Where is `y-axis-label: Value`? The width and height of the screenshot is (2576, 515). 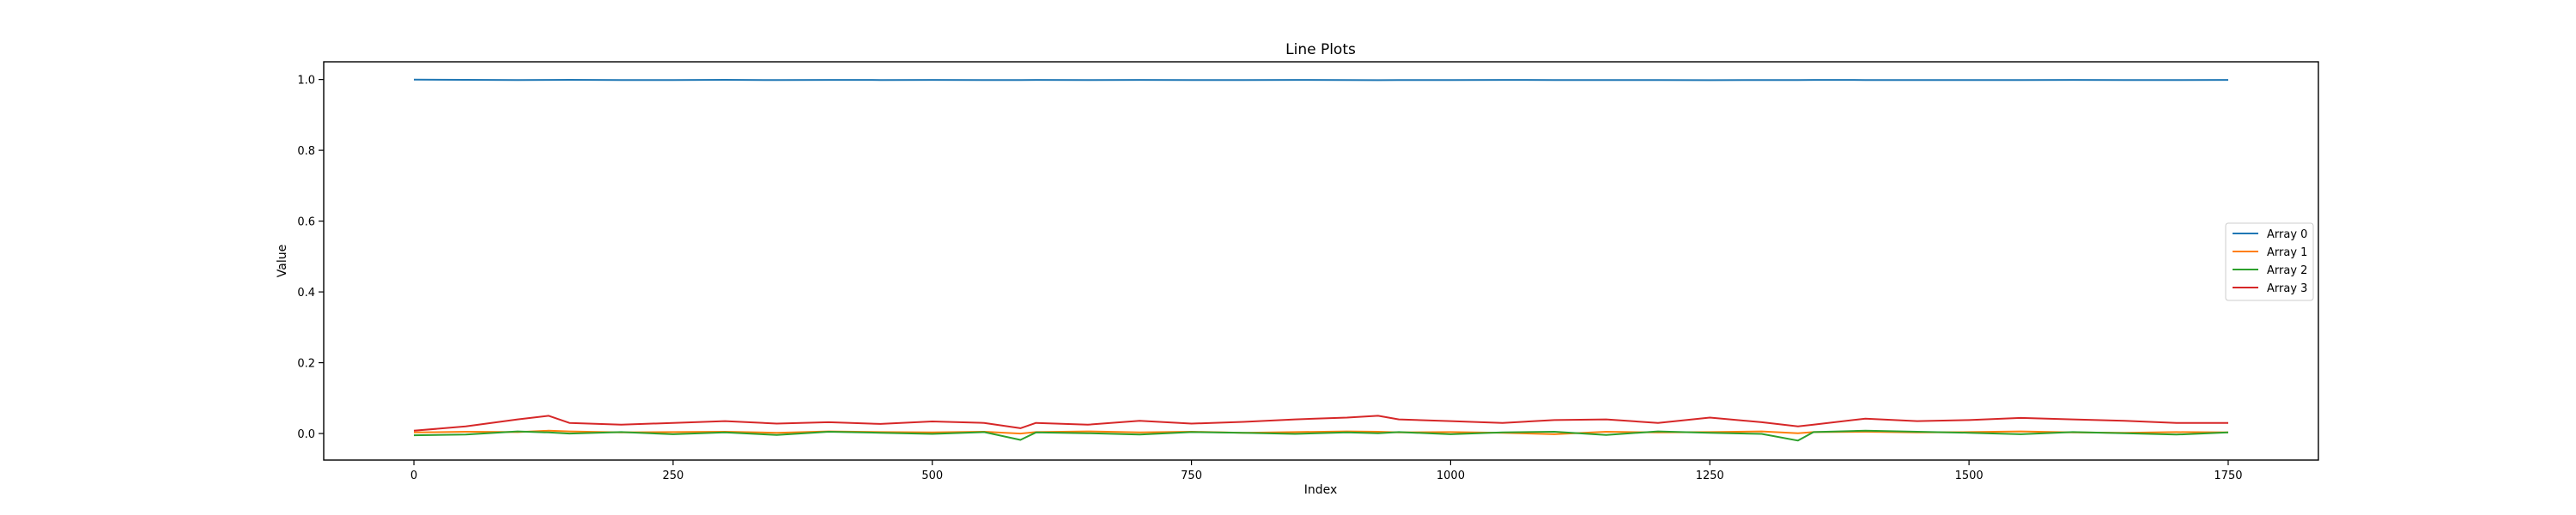
y-axis-label: Value is located at coordinates (282, 261).